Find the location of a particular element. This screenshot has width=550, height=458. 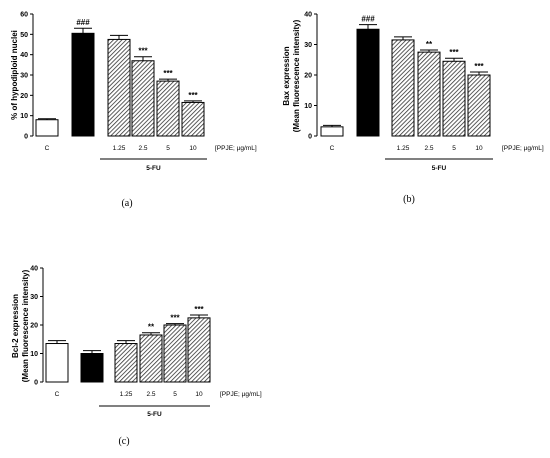

y-axis-label: % of hypodiploid nuclei is located at coordinates (14, 75).